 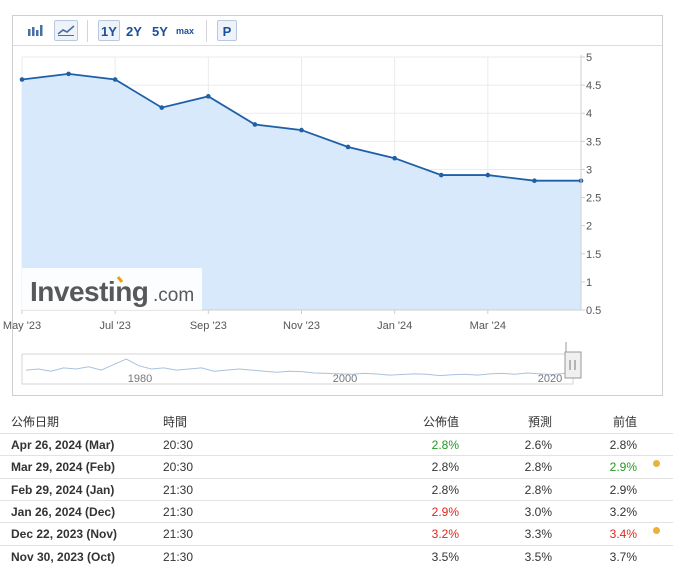 What do you see at coordinates (63, 445) in the screenshot?
I see `row-date: Apr 26, 2024 (Mar)` at bounding box center [63, 445].